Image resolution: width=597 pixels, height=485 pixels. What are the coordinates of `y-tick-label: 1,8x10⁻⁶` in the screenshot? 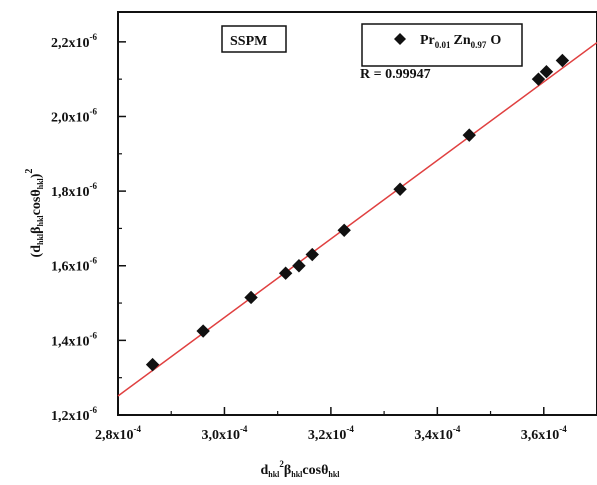 It's located at (74, 190).